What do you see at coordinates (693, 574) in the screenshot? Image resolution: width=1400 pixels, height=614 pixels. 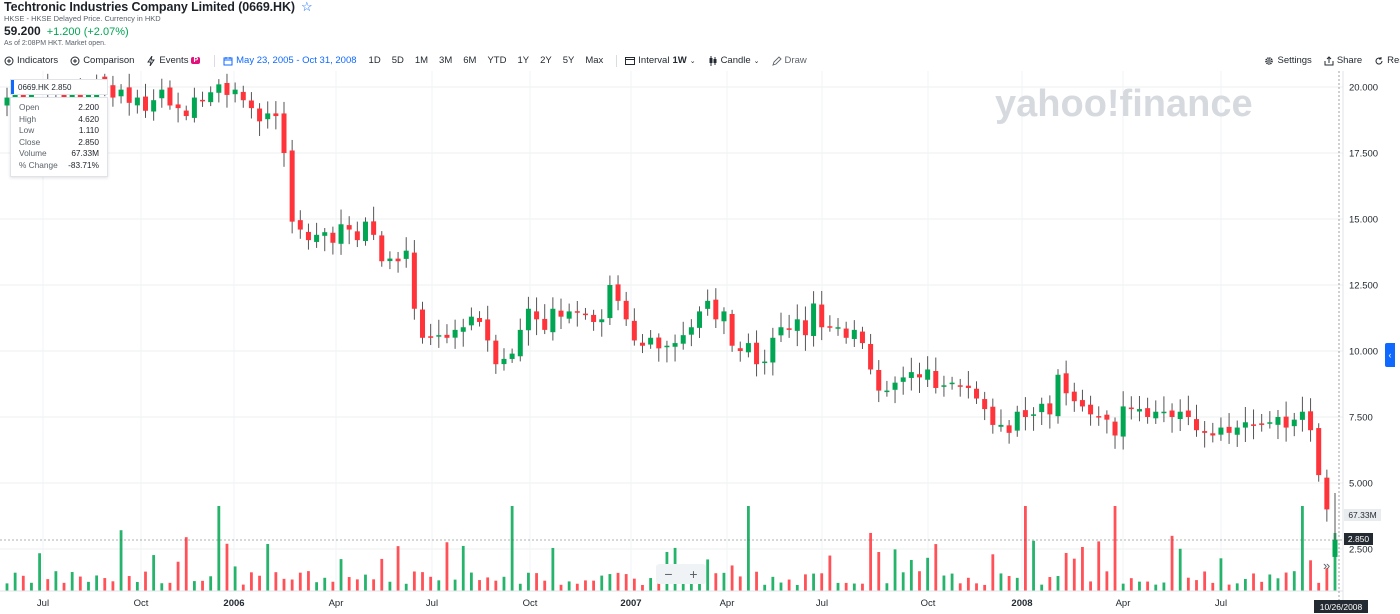 I see `zoom-in-icon: +` at bounding box center [693, 574].